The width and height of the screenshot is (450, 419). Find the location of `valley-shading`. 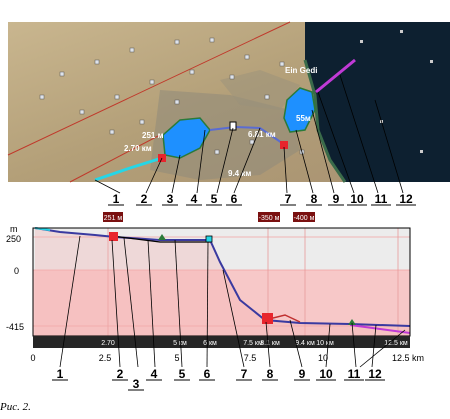

valley-shading is located at coordinates (225, 135).